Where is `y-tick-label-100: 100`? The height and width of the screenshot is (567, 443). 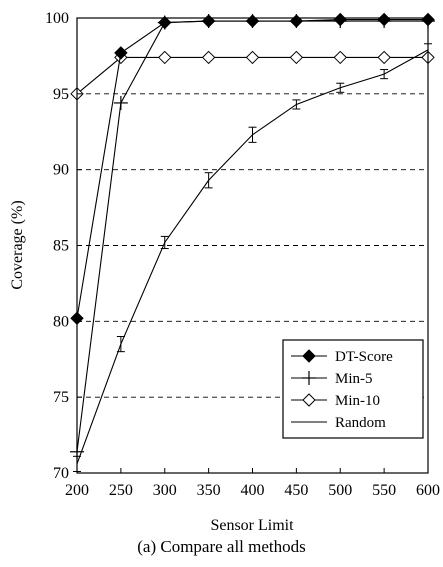 y-tick-label-100: 100 is located at coordinates (57, 18).